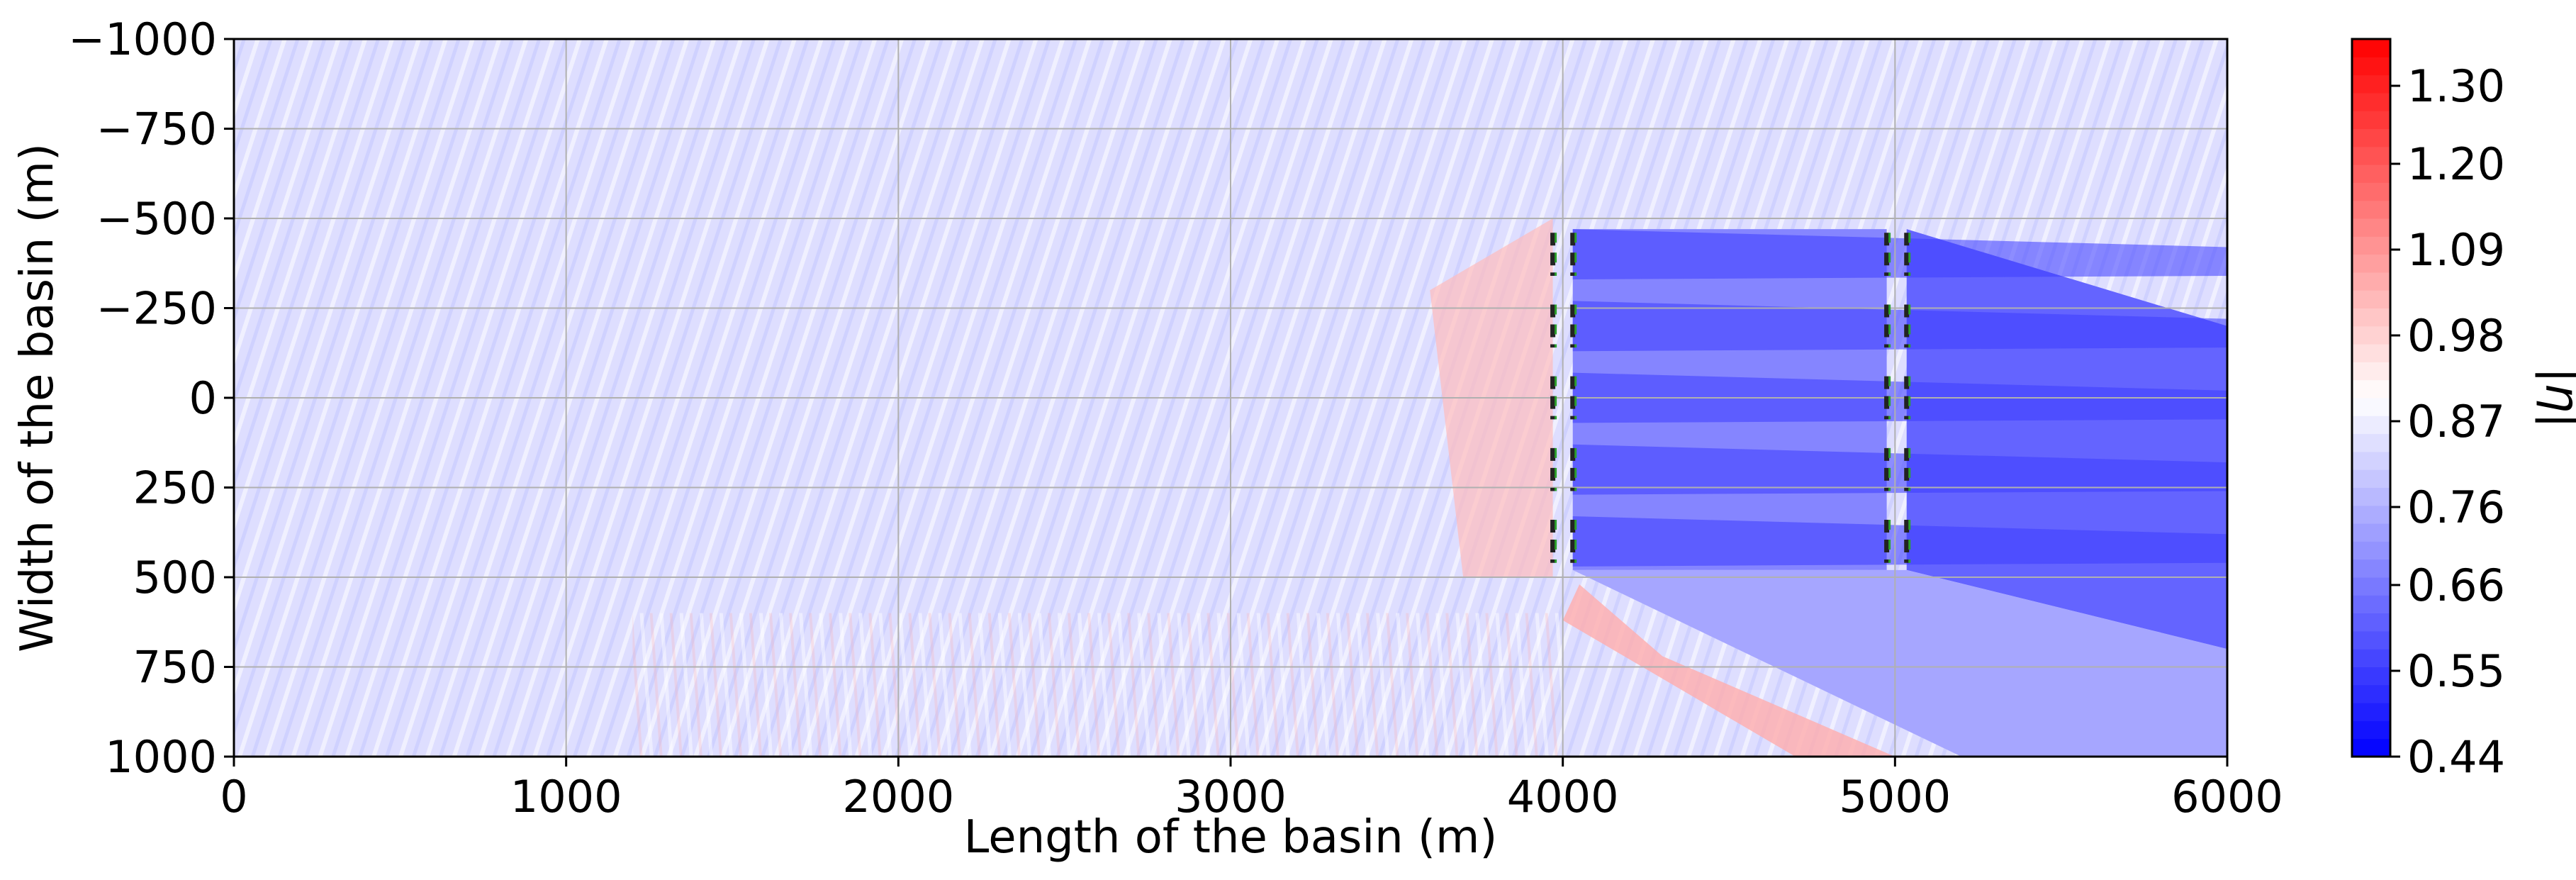 This screenshot has width=2576, height=880. What do you see at coordinates (566, 797) in the screenshot?
I see `x-tick-label: 1000` at bounding box center [566, 797].